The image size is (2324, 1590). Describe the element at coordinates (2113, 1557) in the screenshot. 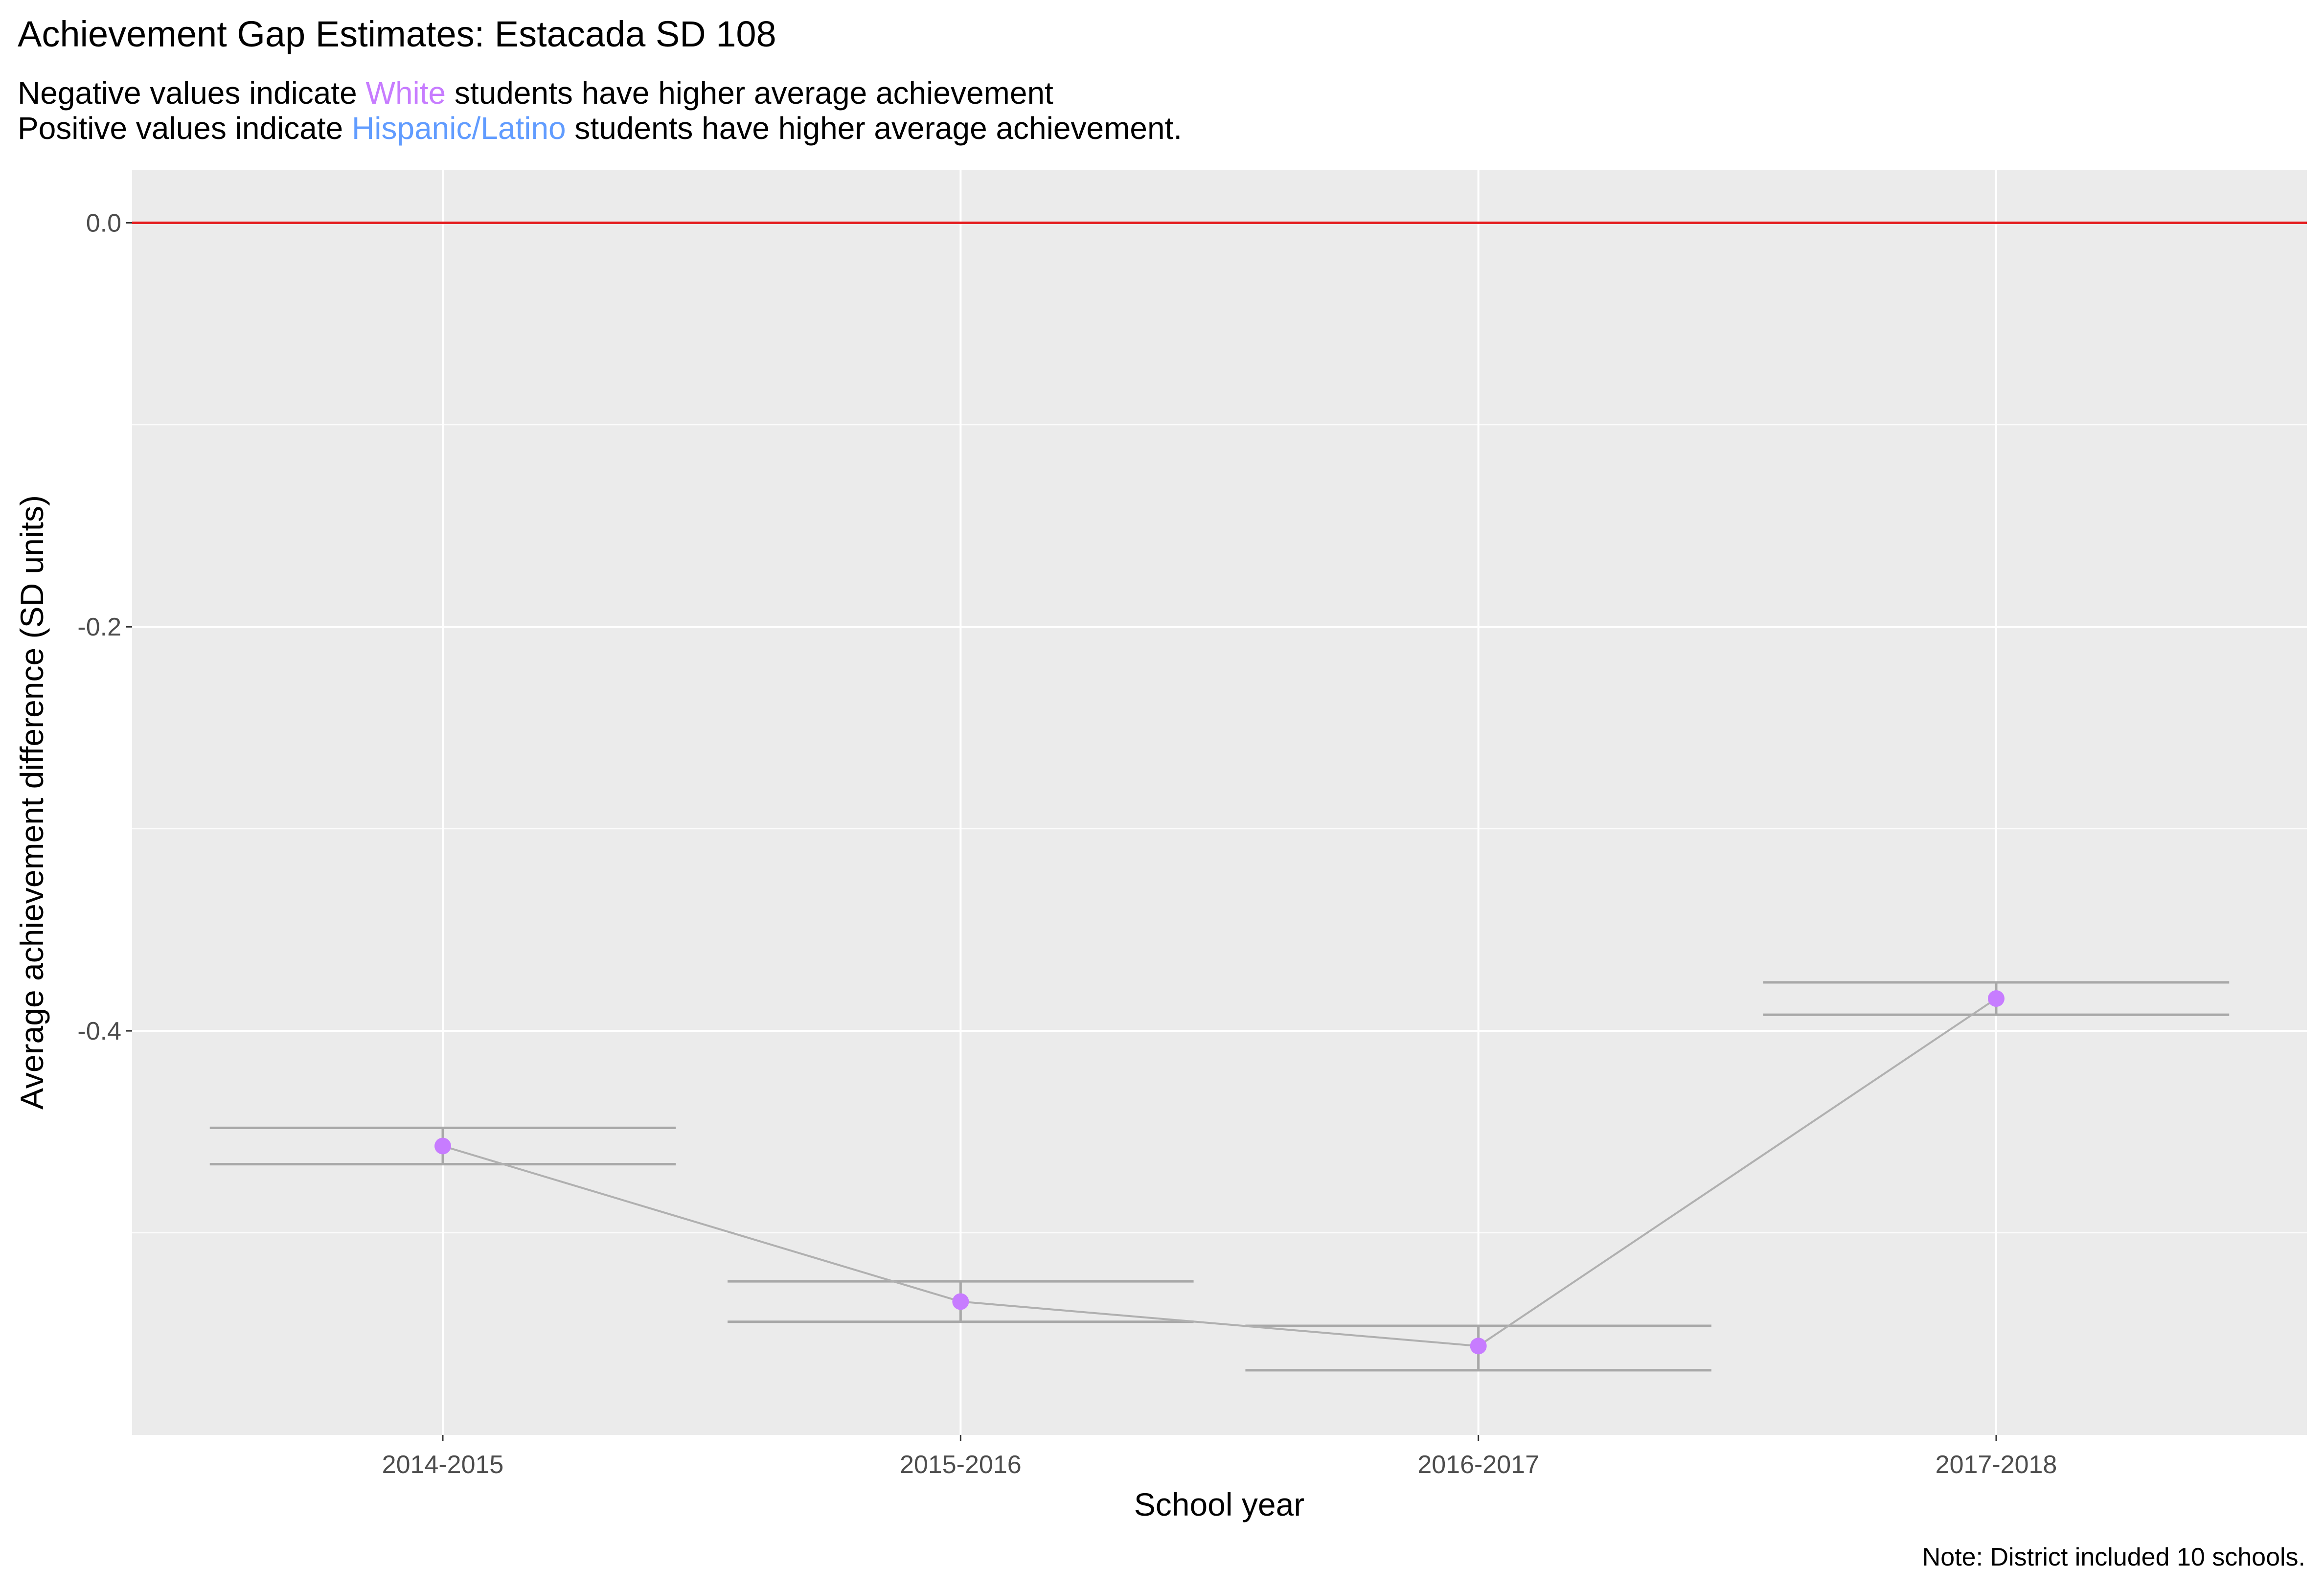

I see `chart-caption: Note: District included 10 schools.` at that location.